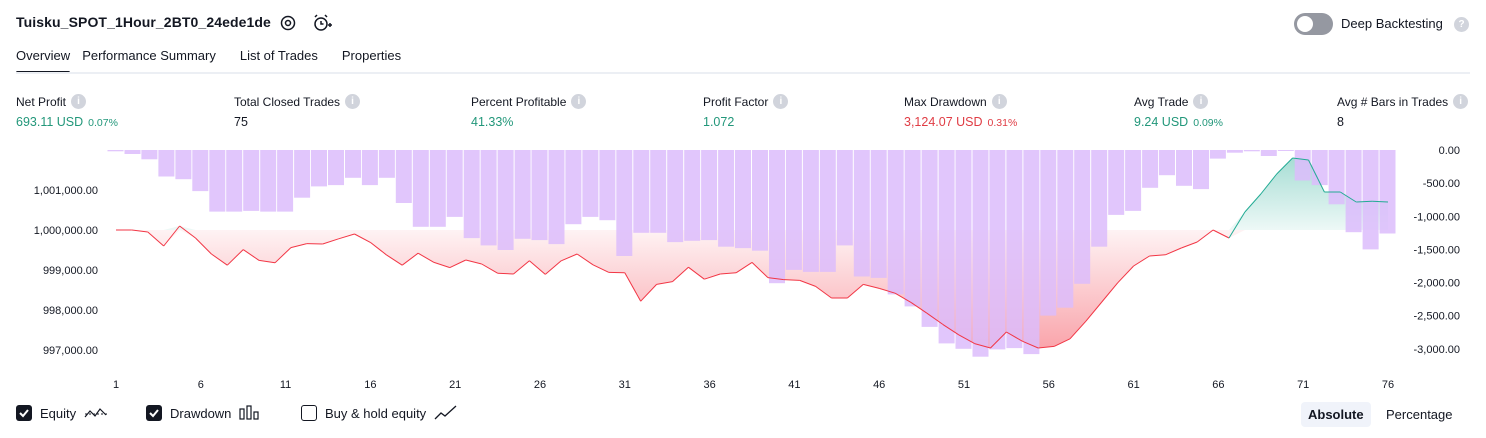  What do you see at coordinates (1161, 122) in the screenshot?
I see `stat-value: 9.24 USD` at bounding box center [1161, 122].